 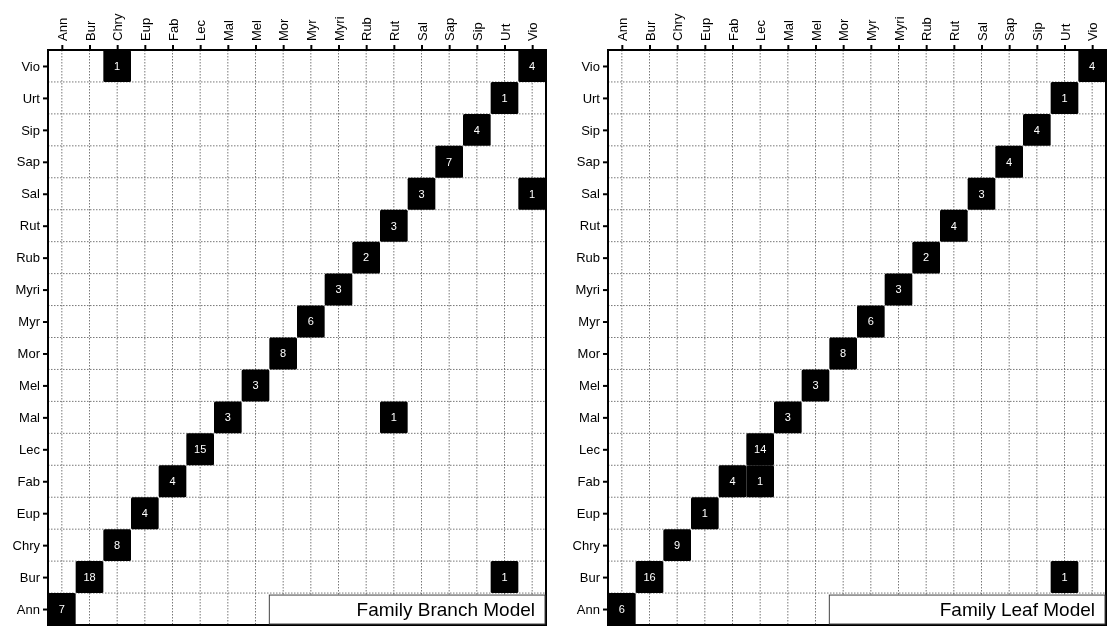 What do you see at coordinates (760, 449) in the screenshot?
I see `data-label: 14` at bounding box center [760, 449].